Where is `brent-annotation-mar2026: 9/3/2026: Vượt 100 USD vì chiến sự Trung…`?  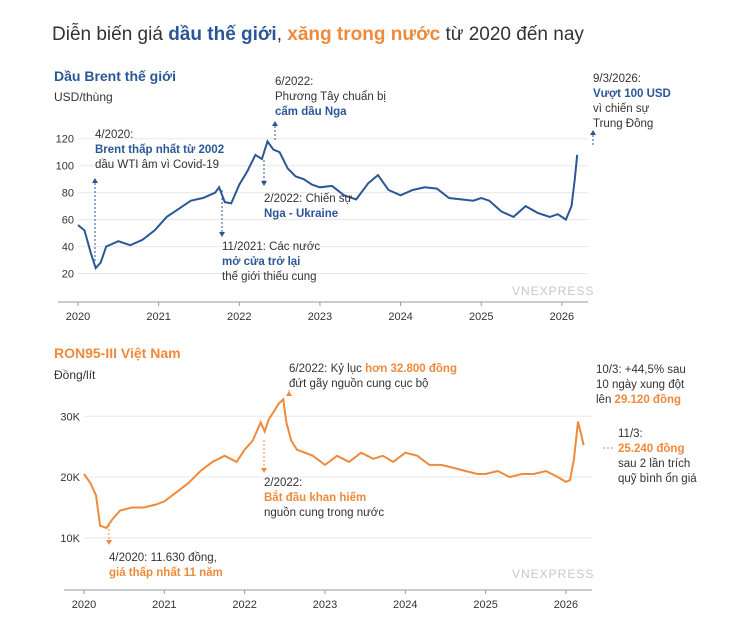 brent-annotation-mar2026: 9/3/2026: Vượt 100 USD vì chiến sự Trung… is located at coordinates (630, 109).